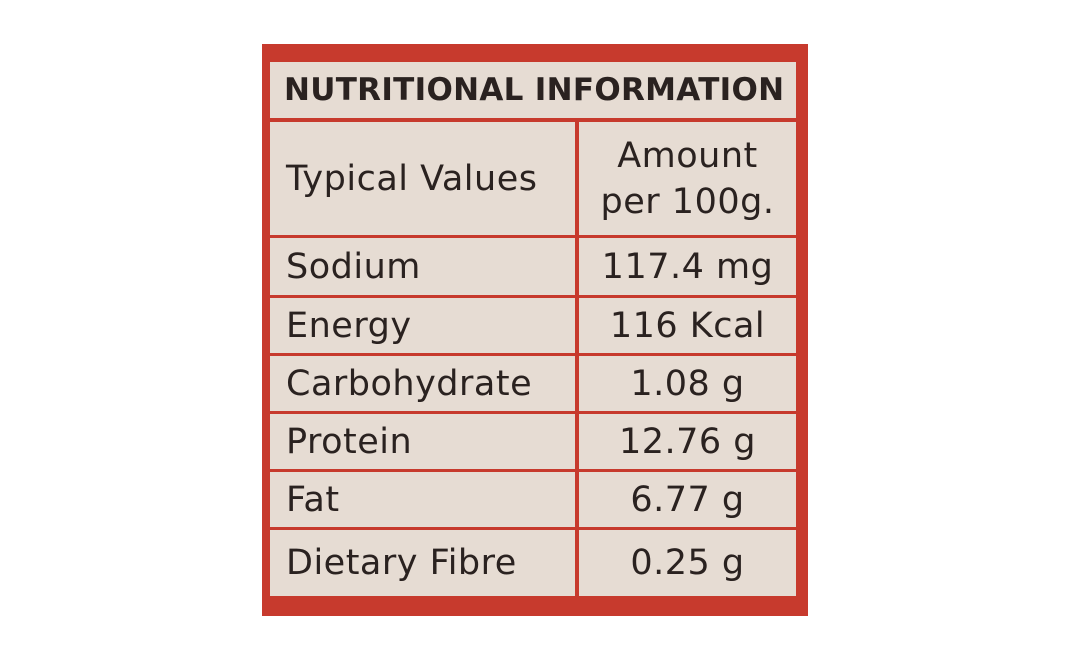  I want to click on nutrient-amount: 117.4 mg, so click(687, 266).